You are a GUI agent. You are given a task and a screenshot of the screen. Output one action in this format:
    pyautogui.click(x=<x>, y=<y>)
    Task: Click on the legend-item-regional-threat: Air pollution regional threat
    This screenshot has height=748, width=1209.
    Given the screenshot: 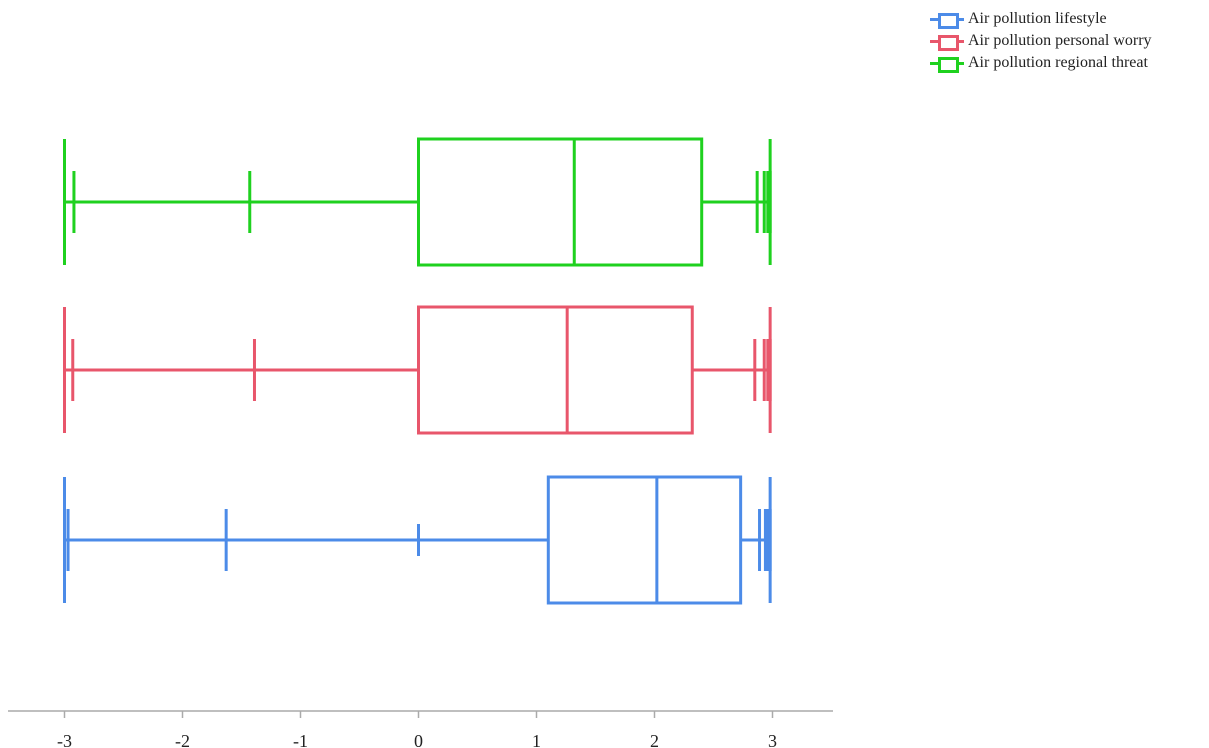 What is the action you would take?
    pyautogui.click(x=1041, y=63)
    